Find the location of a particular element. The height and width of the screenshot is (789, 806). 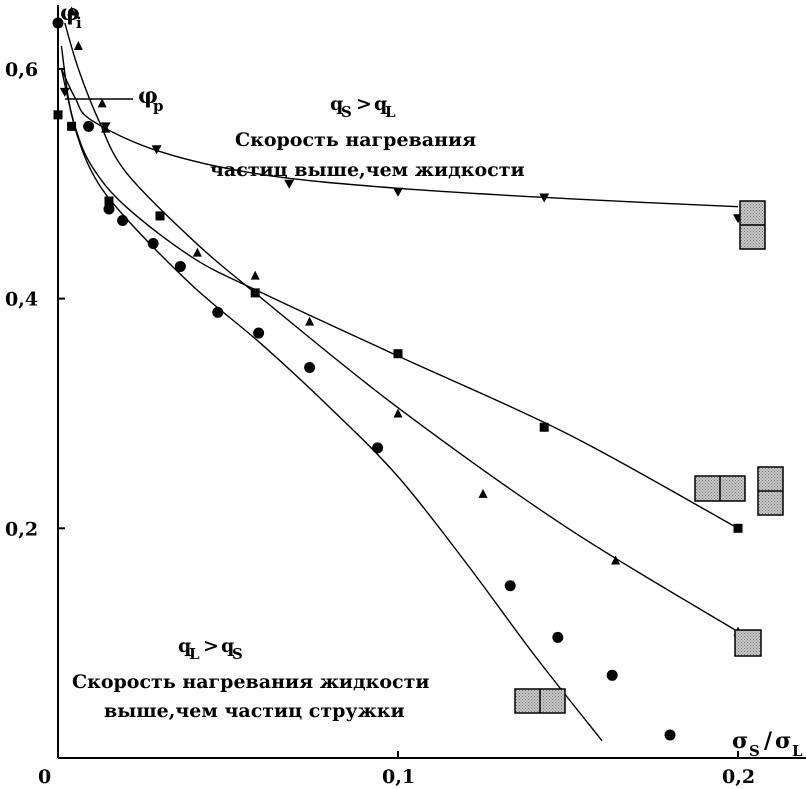

x-axis-label: σ S / σ L is located at coordinates (767, 744).